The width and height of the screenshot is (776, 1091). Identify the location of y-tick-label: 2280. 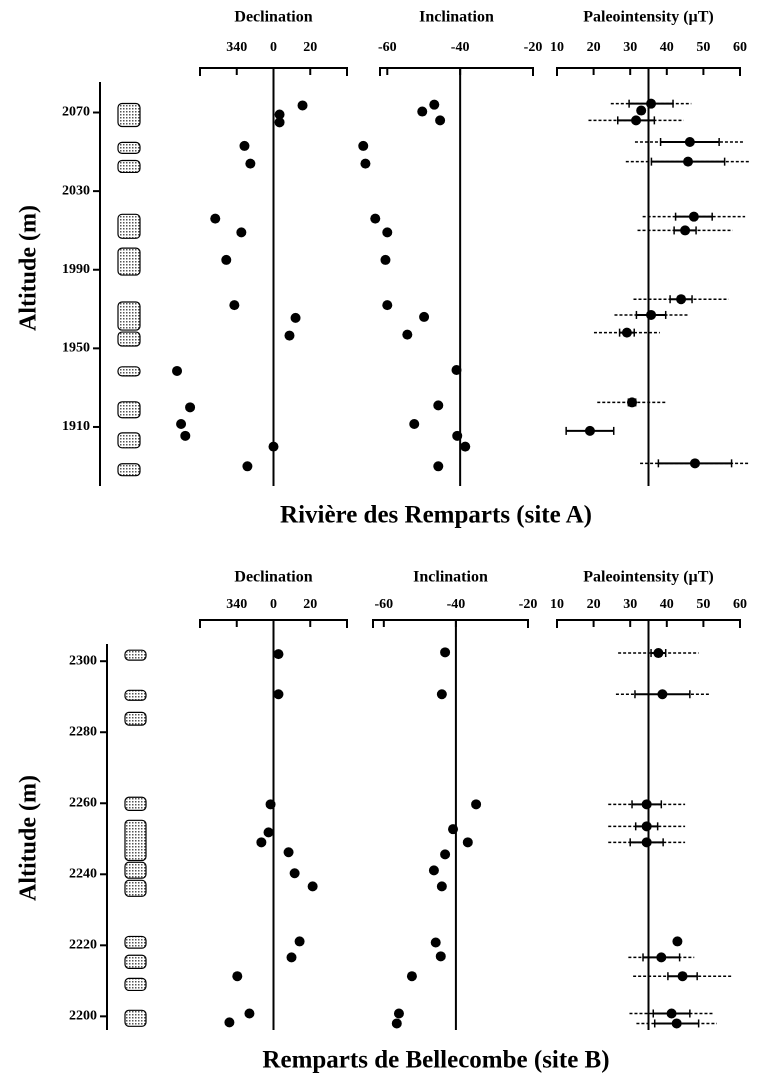
(83, 731).